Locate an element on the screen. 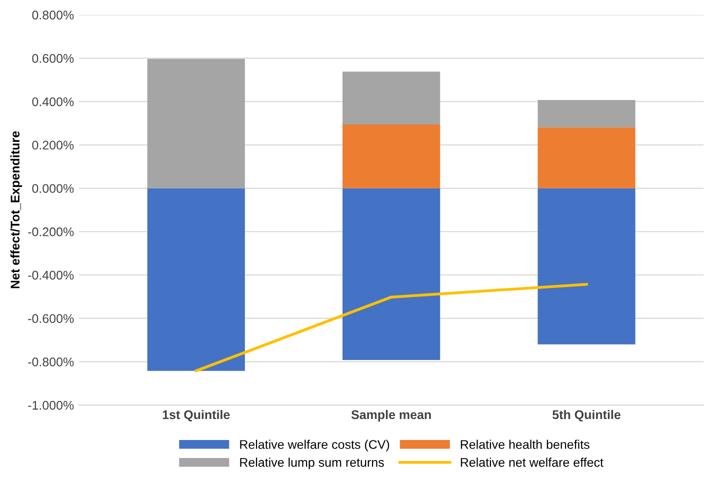 Image resolution: width=718 pixels, height=494 pixels. legend-label: Relative health benefits is located at coordinates (525, 444).